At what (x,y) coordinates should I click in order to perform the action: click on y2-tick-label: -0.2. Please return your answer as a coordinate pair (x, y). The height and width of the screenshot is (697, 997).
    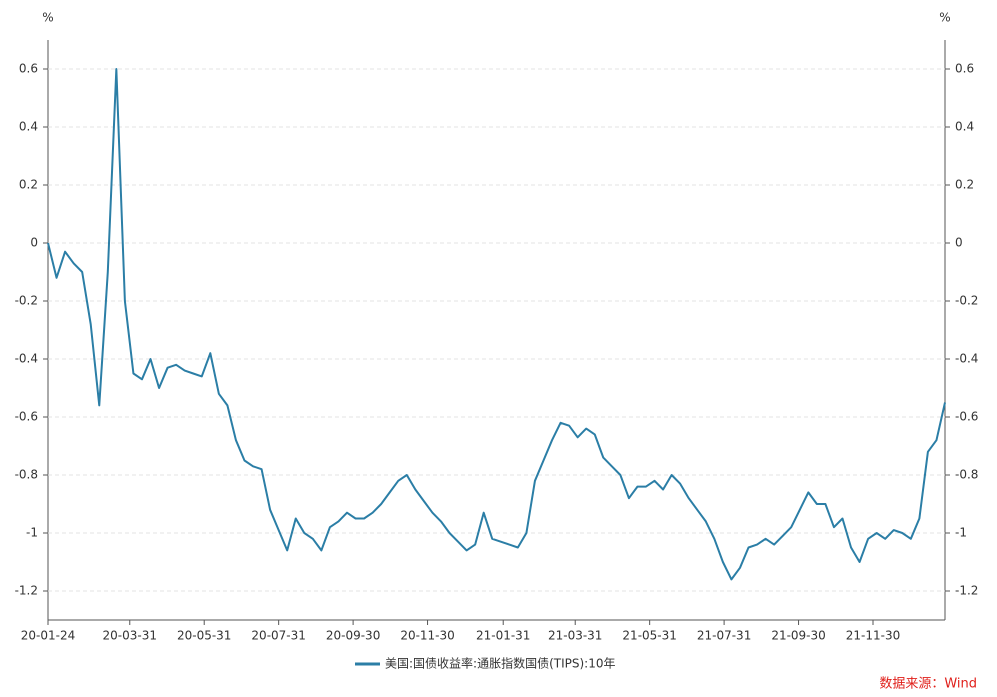
    Looking at the image, I should click on (966, 301).